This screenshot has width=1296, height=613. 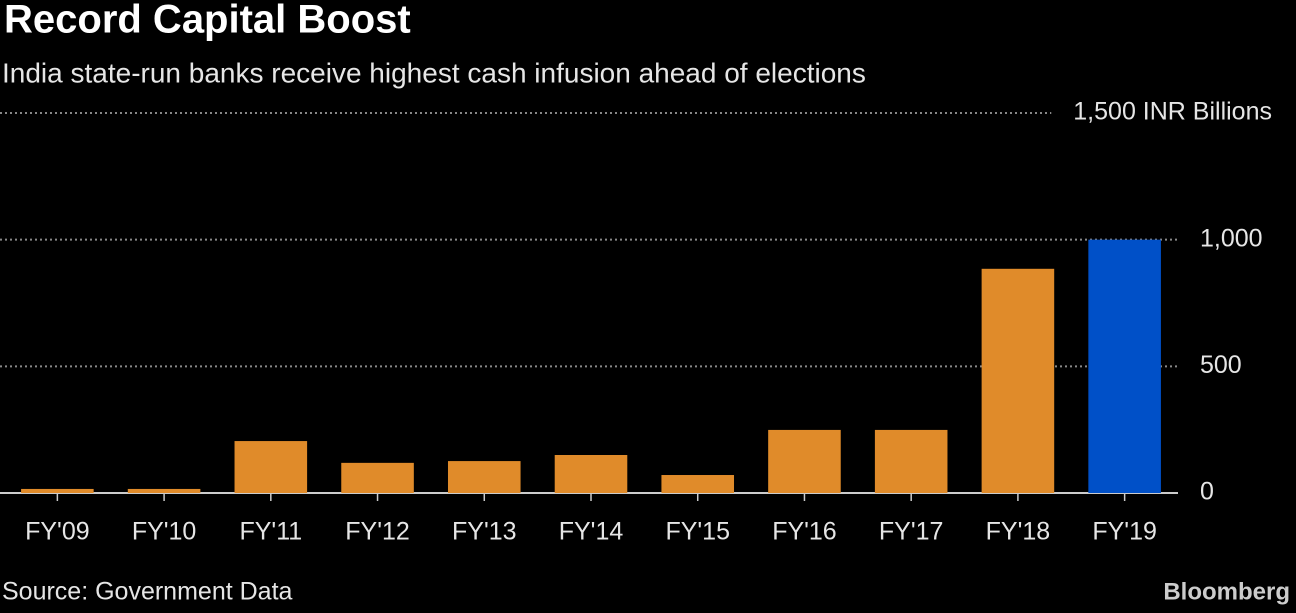 What do you see at coordinates (1231, 238) in the screenshot?
I see `y-tick-label: 1,000` at bounding box center [1231, 238].